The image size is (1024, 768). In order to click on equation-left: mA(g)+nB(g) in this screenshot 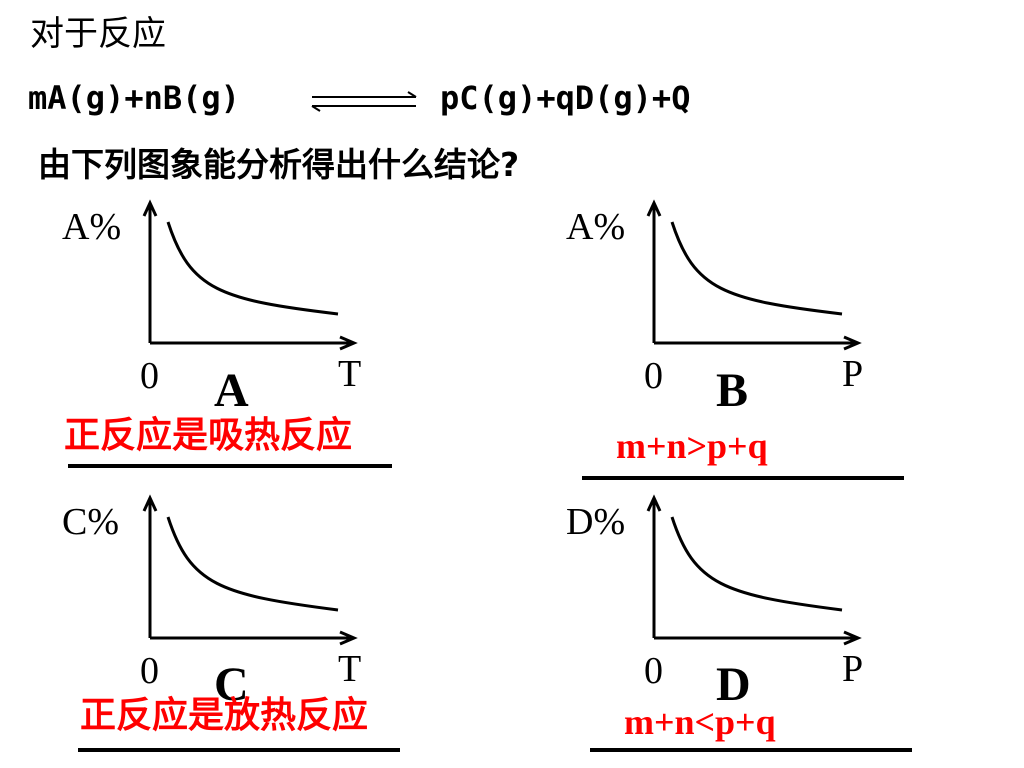, I will do `click(134, 98)`.